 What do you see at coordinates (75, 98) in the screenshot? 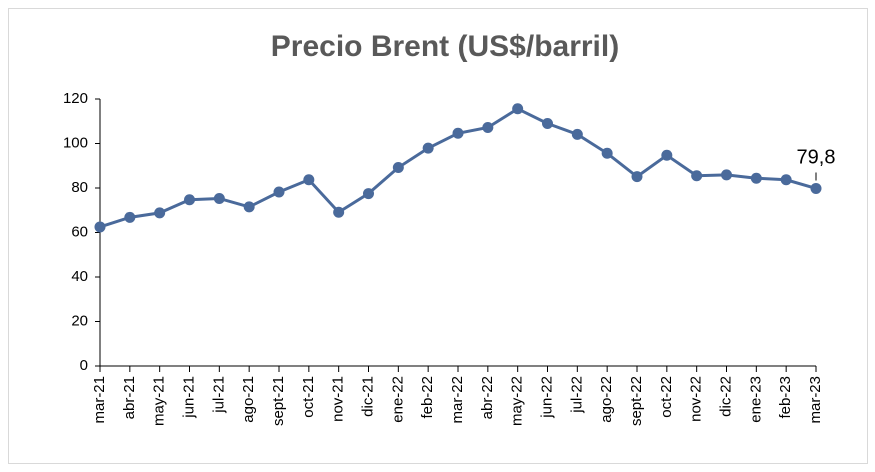
I see `y-tick-label: 120` at bounding box center [75, 98].